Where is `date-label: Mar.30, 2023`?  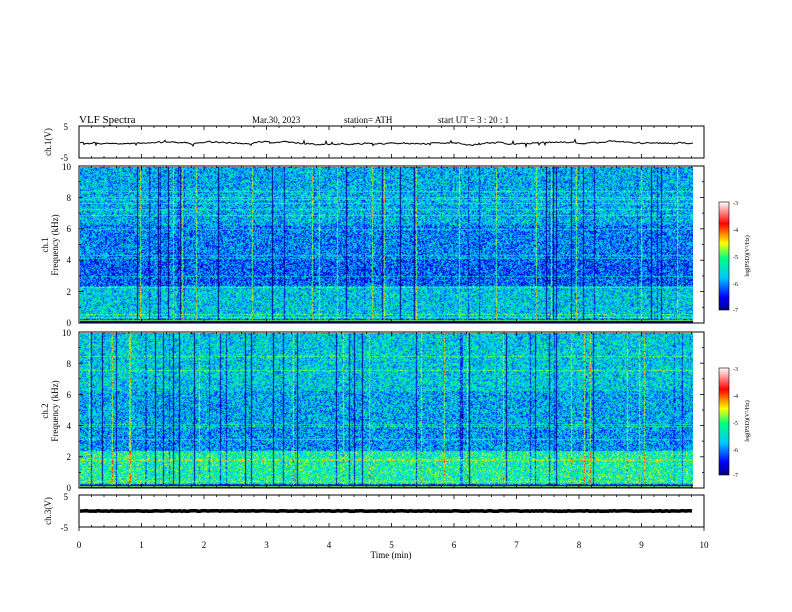
date-label: Mar.30, 2023 is located at coordinates (276, 120).